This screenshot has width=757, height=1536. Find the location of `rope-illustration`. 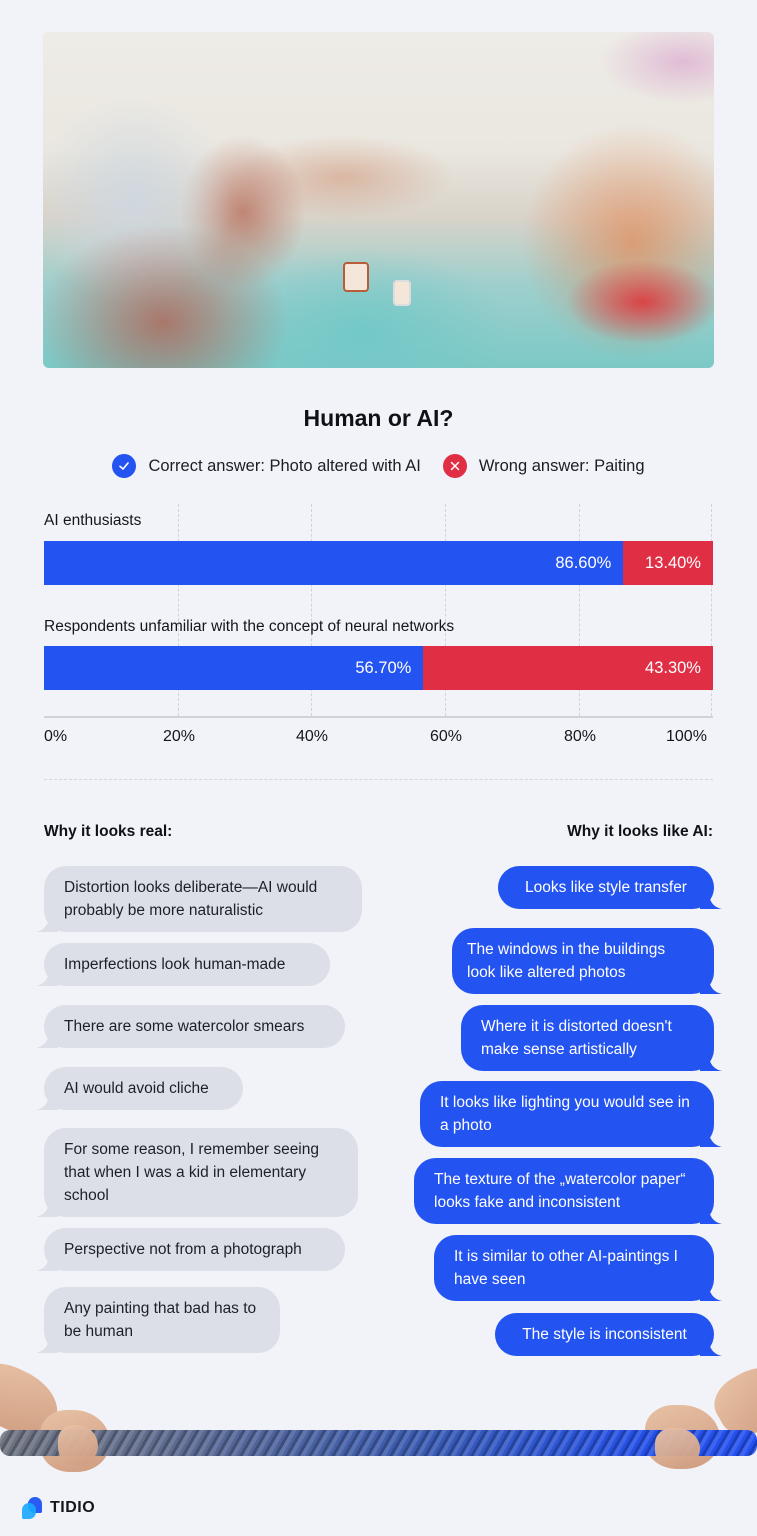

rope-illustration is located at coordinates (378, 1443).